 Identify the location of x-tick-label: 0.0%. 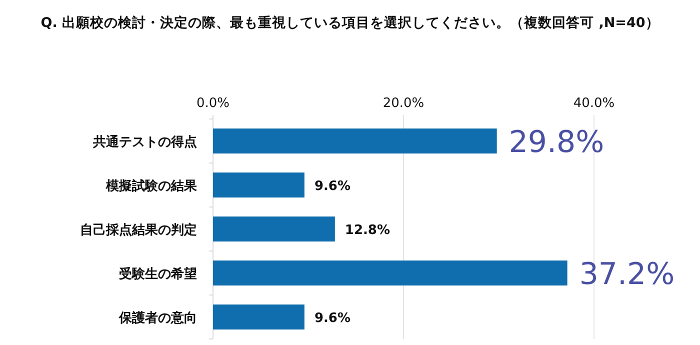
(213, 103).